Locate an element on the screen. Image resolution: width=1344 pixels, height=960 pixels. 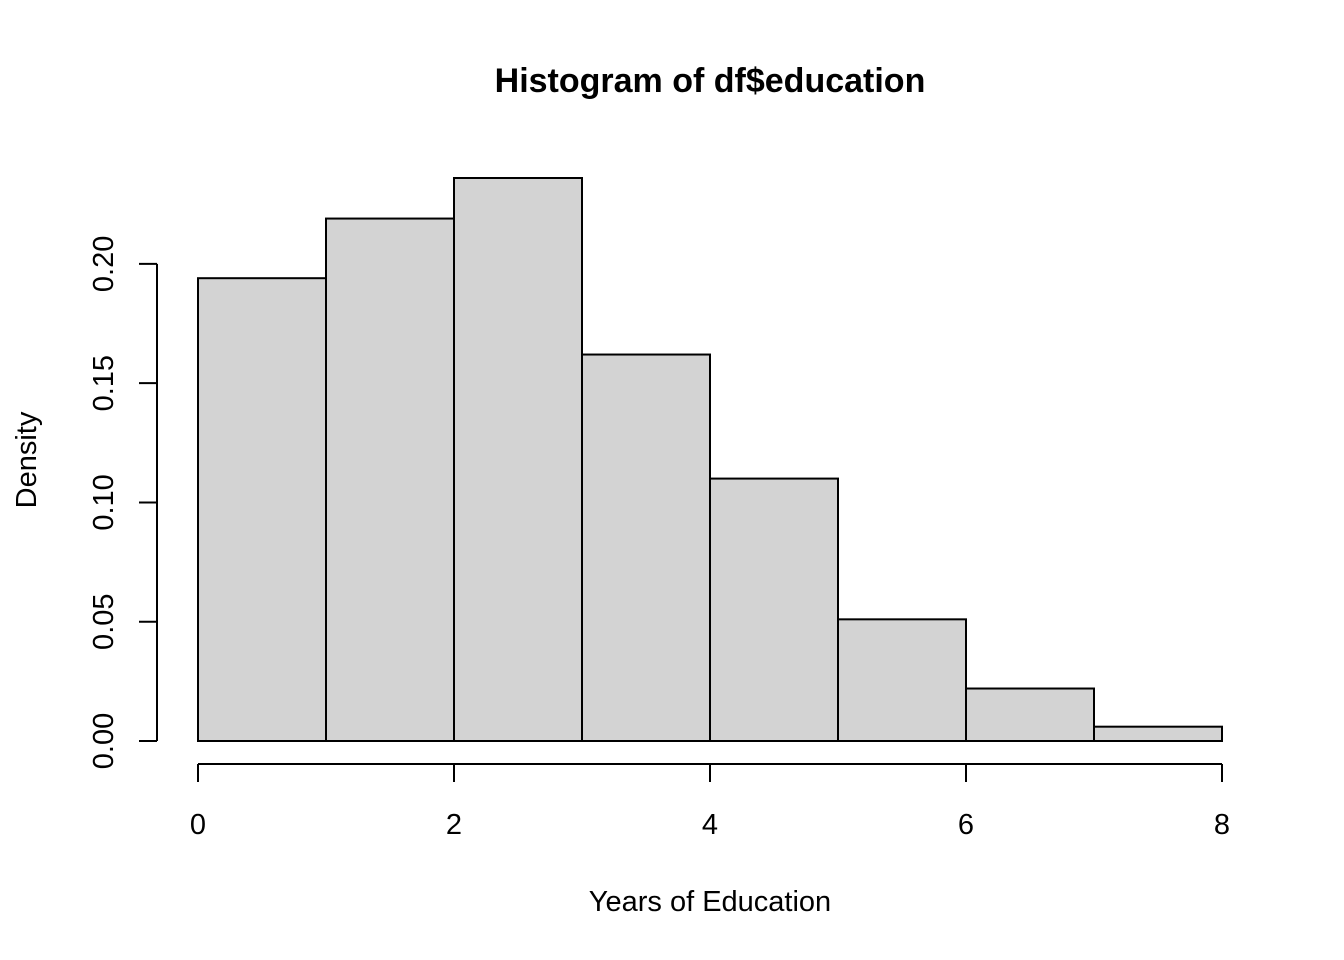
x-axis-label: Years of Education is located at coordinates (710, 902).